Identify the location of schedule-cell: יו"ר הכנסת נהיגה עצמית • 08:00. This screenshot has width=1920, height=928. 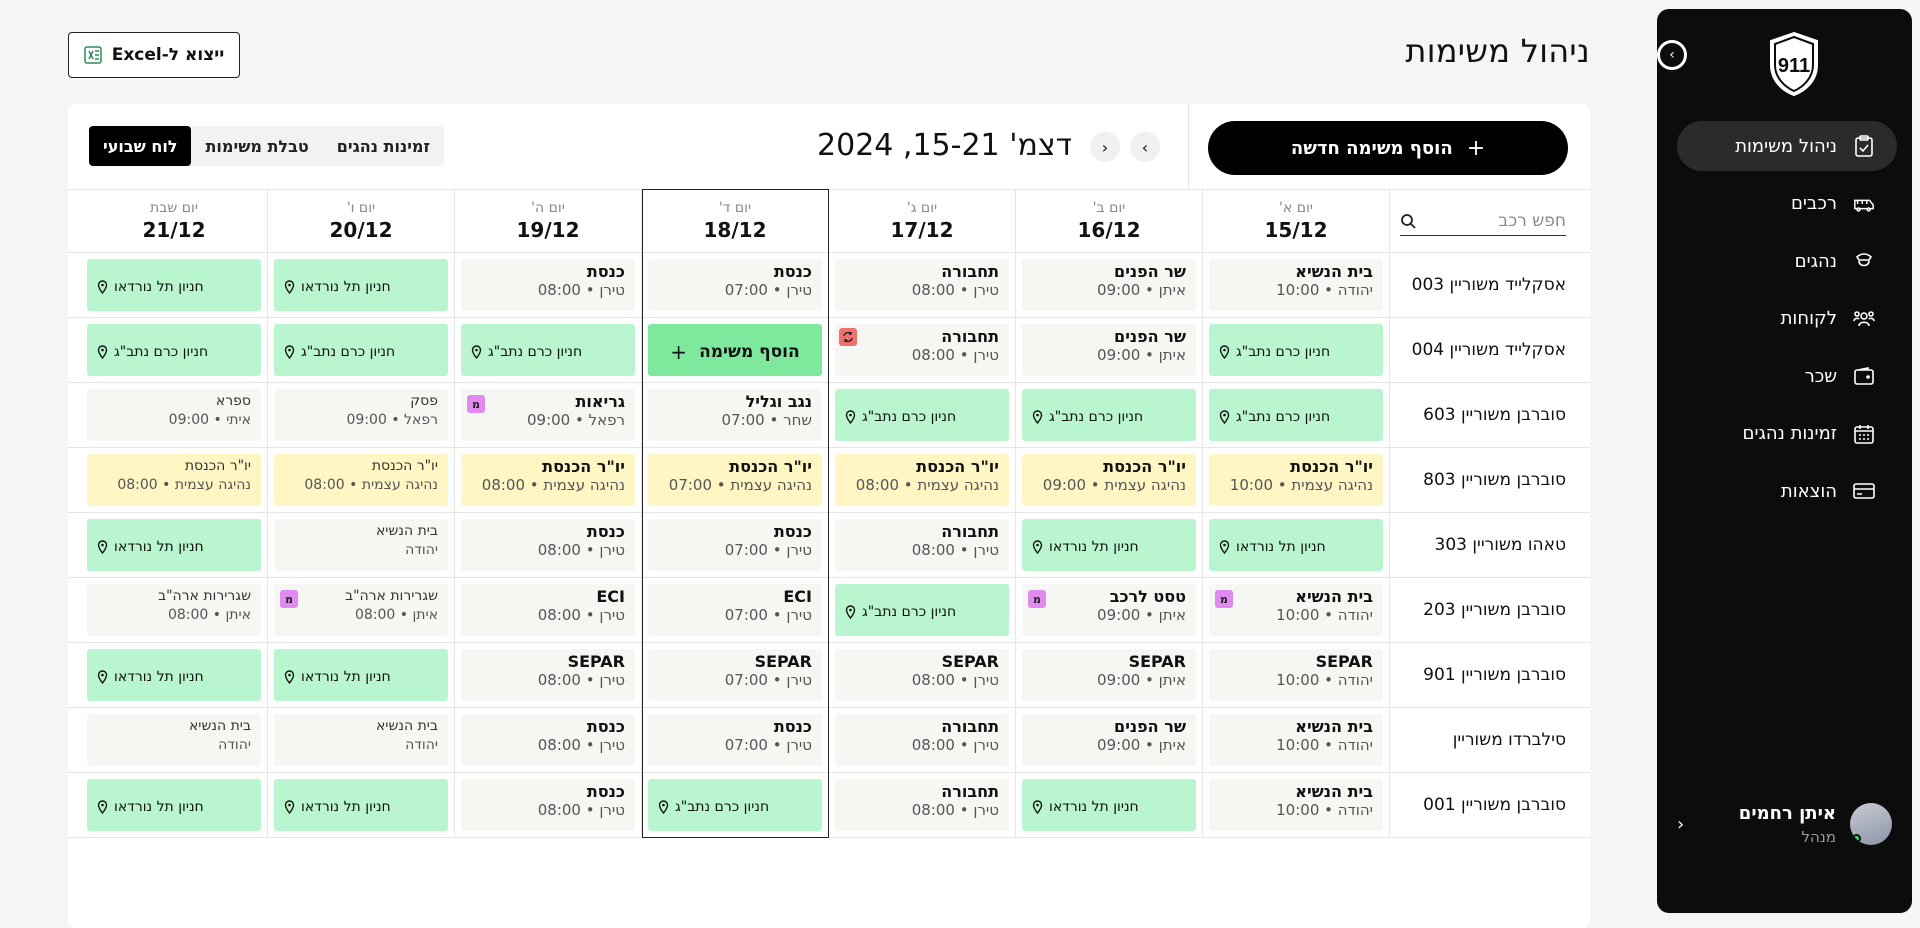
(174, 480).